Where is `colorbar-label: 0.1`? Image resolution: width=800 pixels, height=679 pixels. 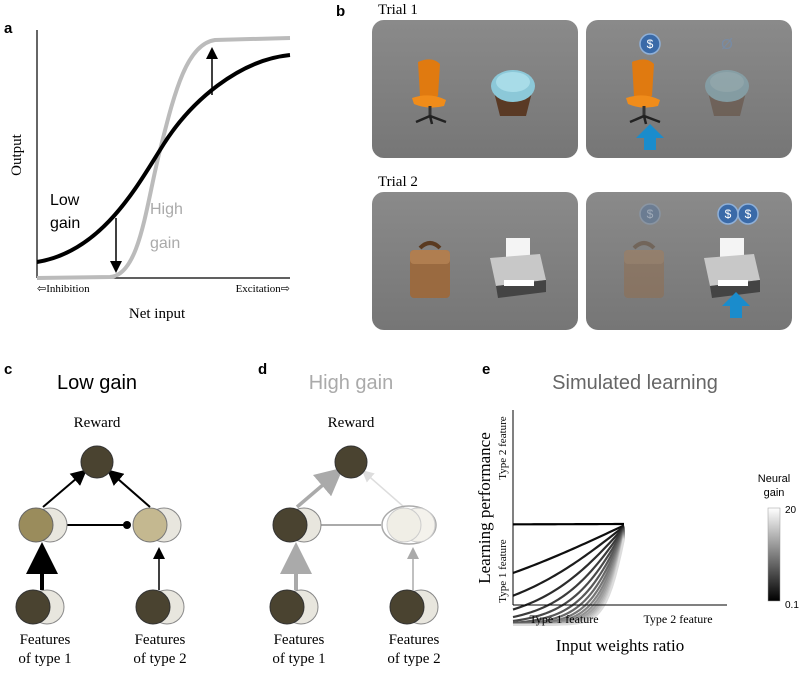 colorbar-label: 0.1 is located at coordinates (792, 605).